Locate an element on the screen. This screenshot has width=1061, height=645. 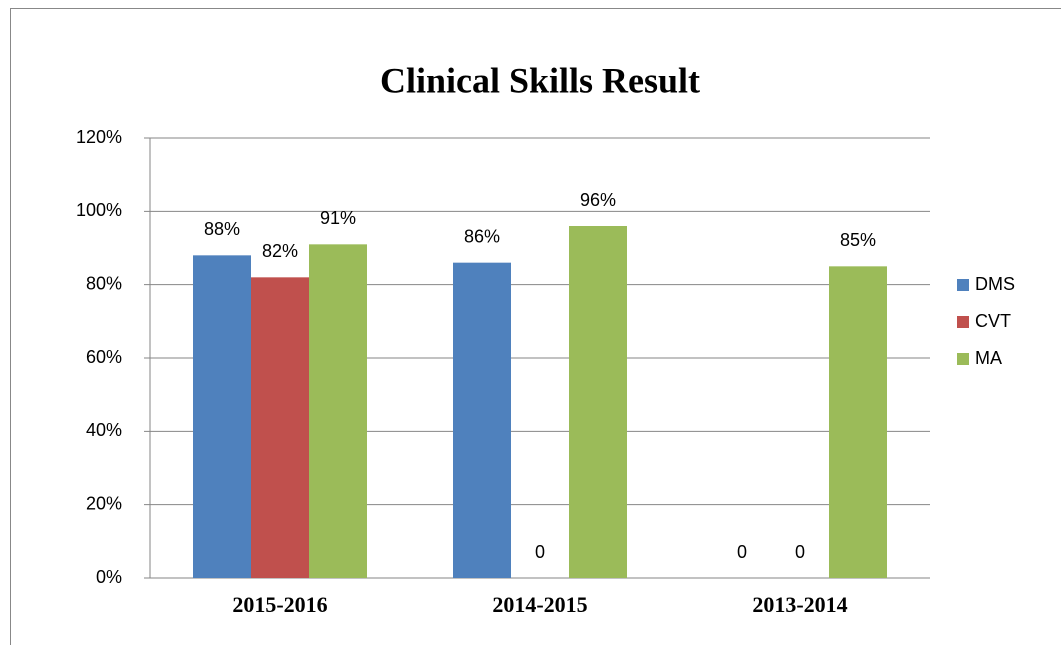
x-tick-label: 2014-2015 is located at coordinates (539, 604).